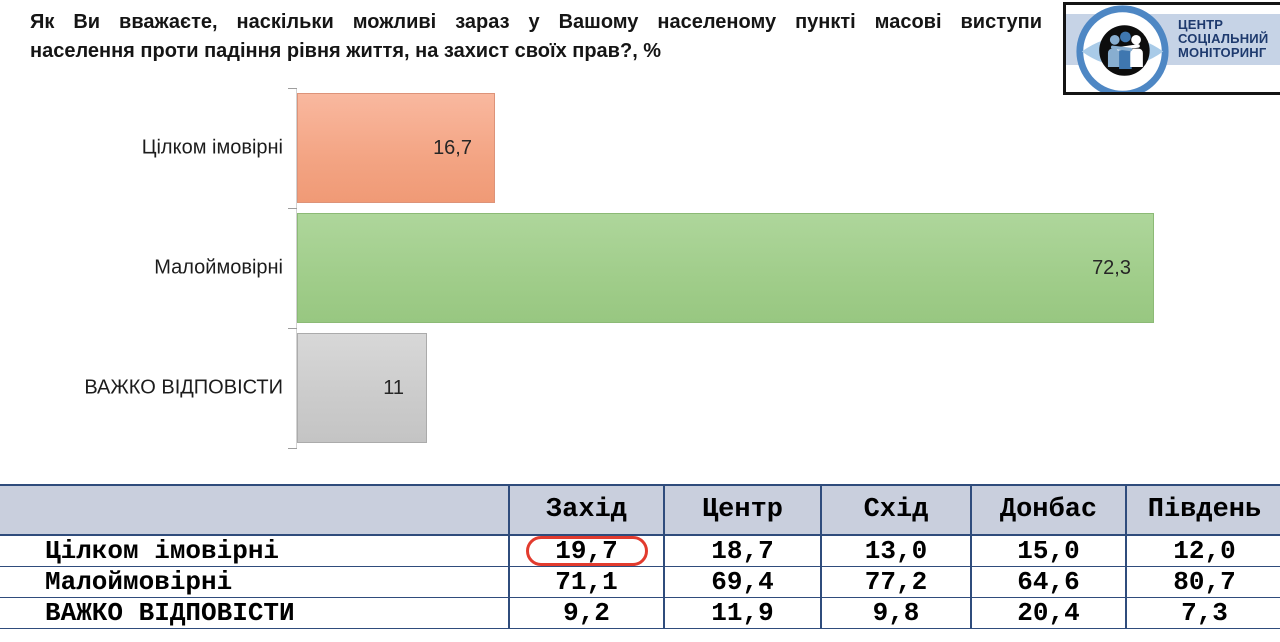 The width and height of the screenshot is (1280, 642). Describe the element at coordinates (1222, 52) in the screenshot. I see `logo-text-line-3: МОНІТОРИНГ` at that location.